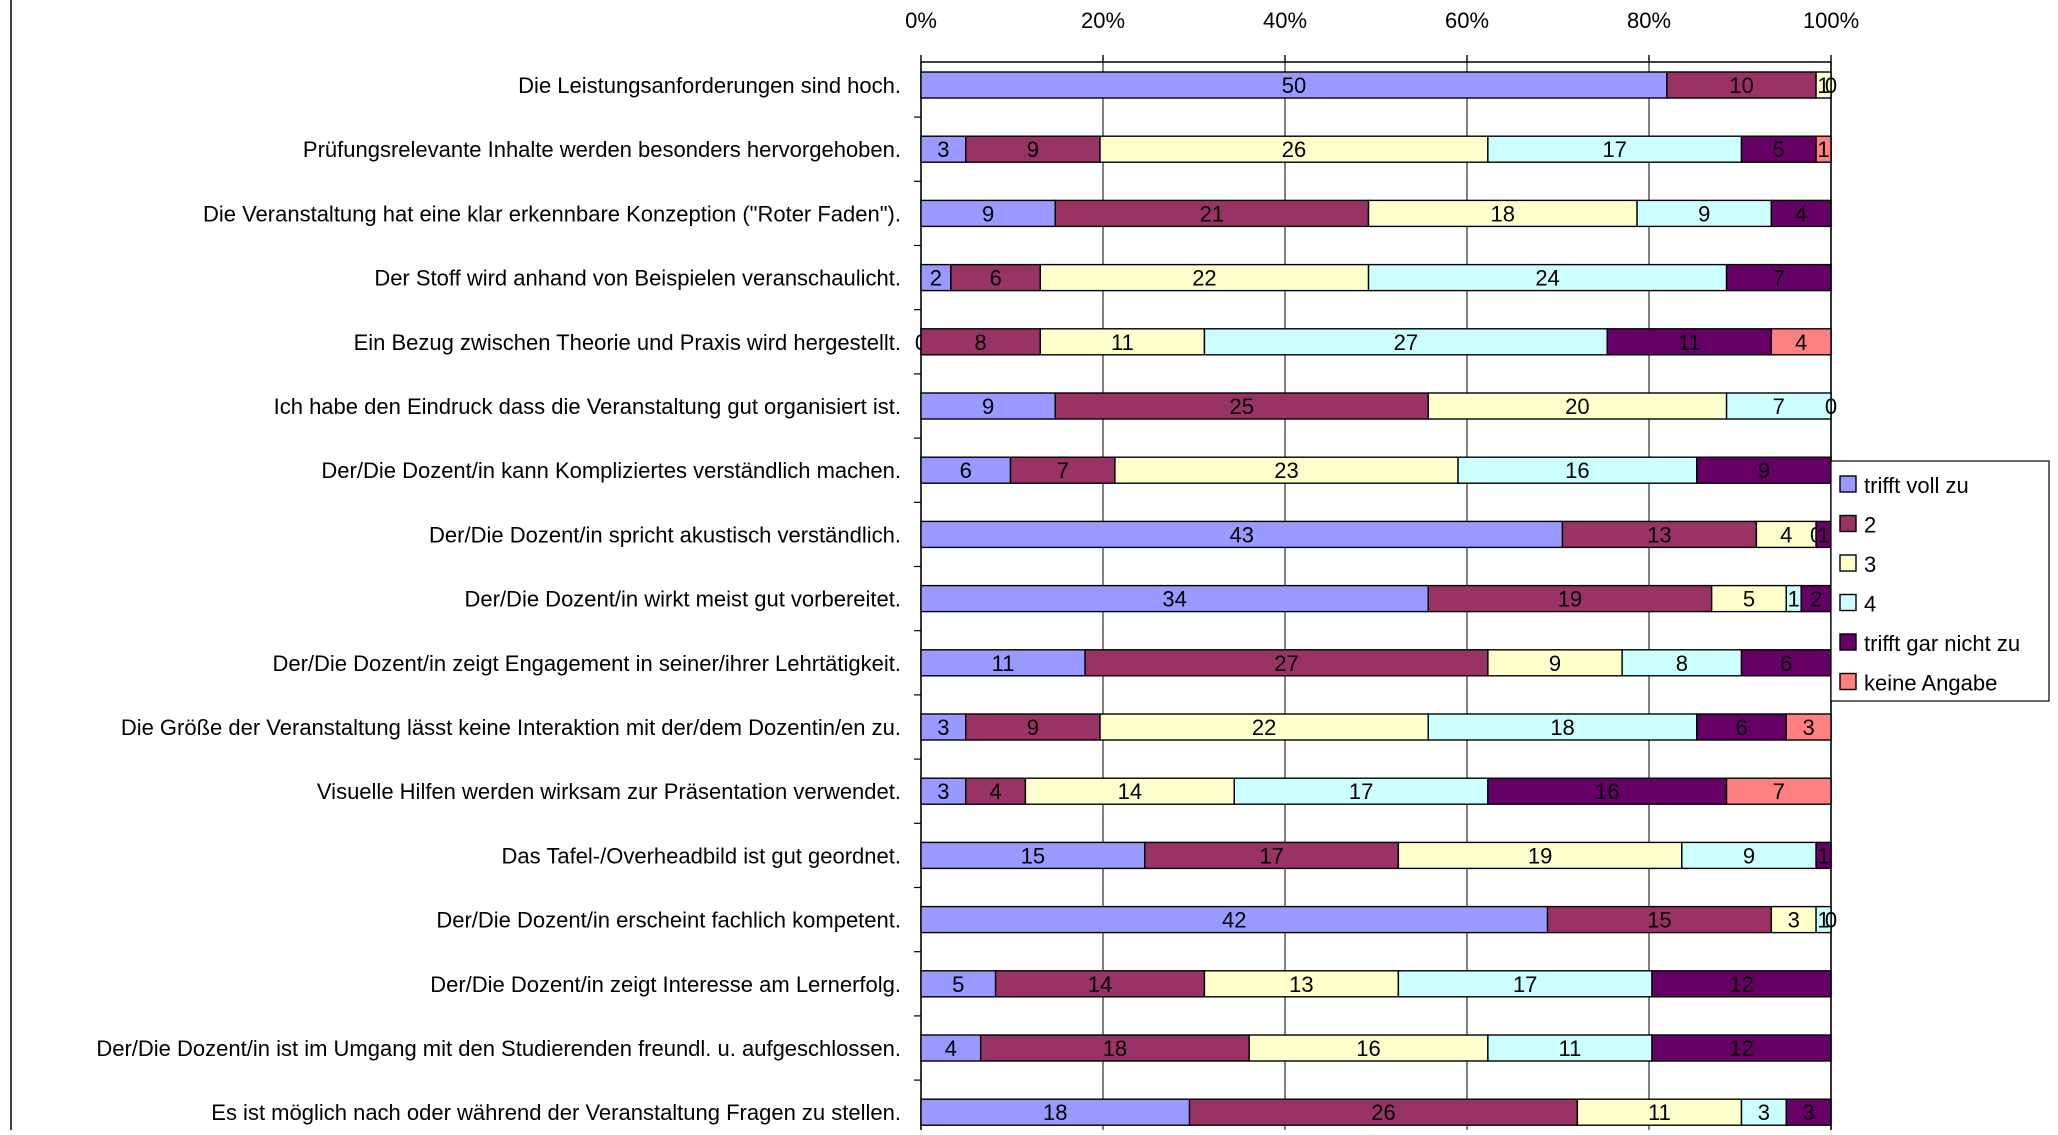 This screenshot has width=2058, height=1135. What do you see at coordinates (1940, 581) in the screenshot?
I see `legend-box` at bounding box center [1940, 581].